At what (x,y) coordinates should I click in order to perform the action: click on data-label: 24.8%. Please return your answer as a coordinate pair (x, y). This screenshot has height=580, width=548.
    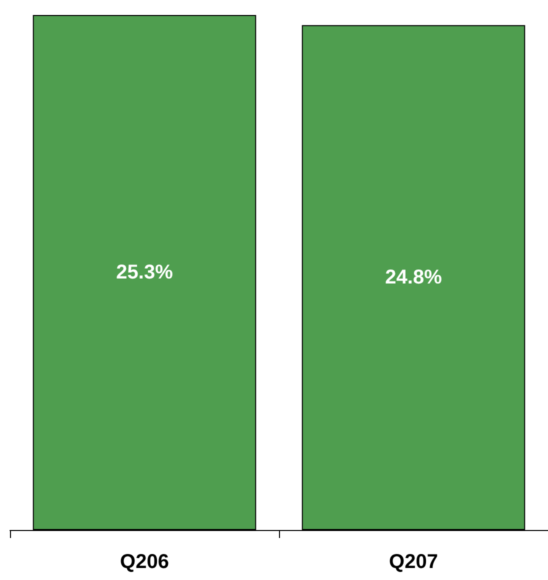
    Looking at the image, I should click on (413, 277).